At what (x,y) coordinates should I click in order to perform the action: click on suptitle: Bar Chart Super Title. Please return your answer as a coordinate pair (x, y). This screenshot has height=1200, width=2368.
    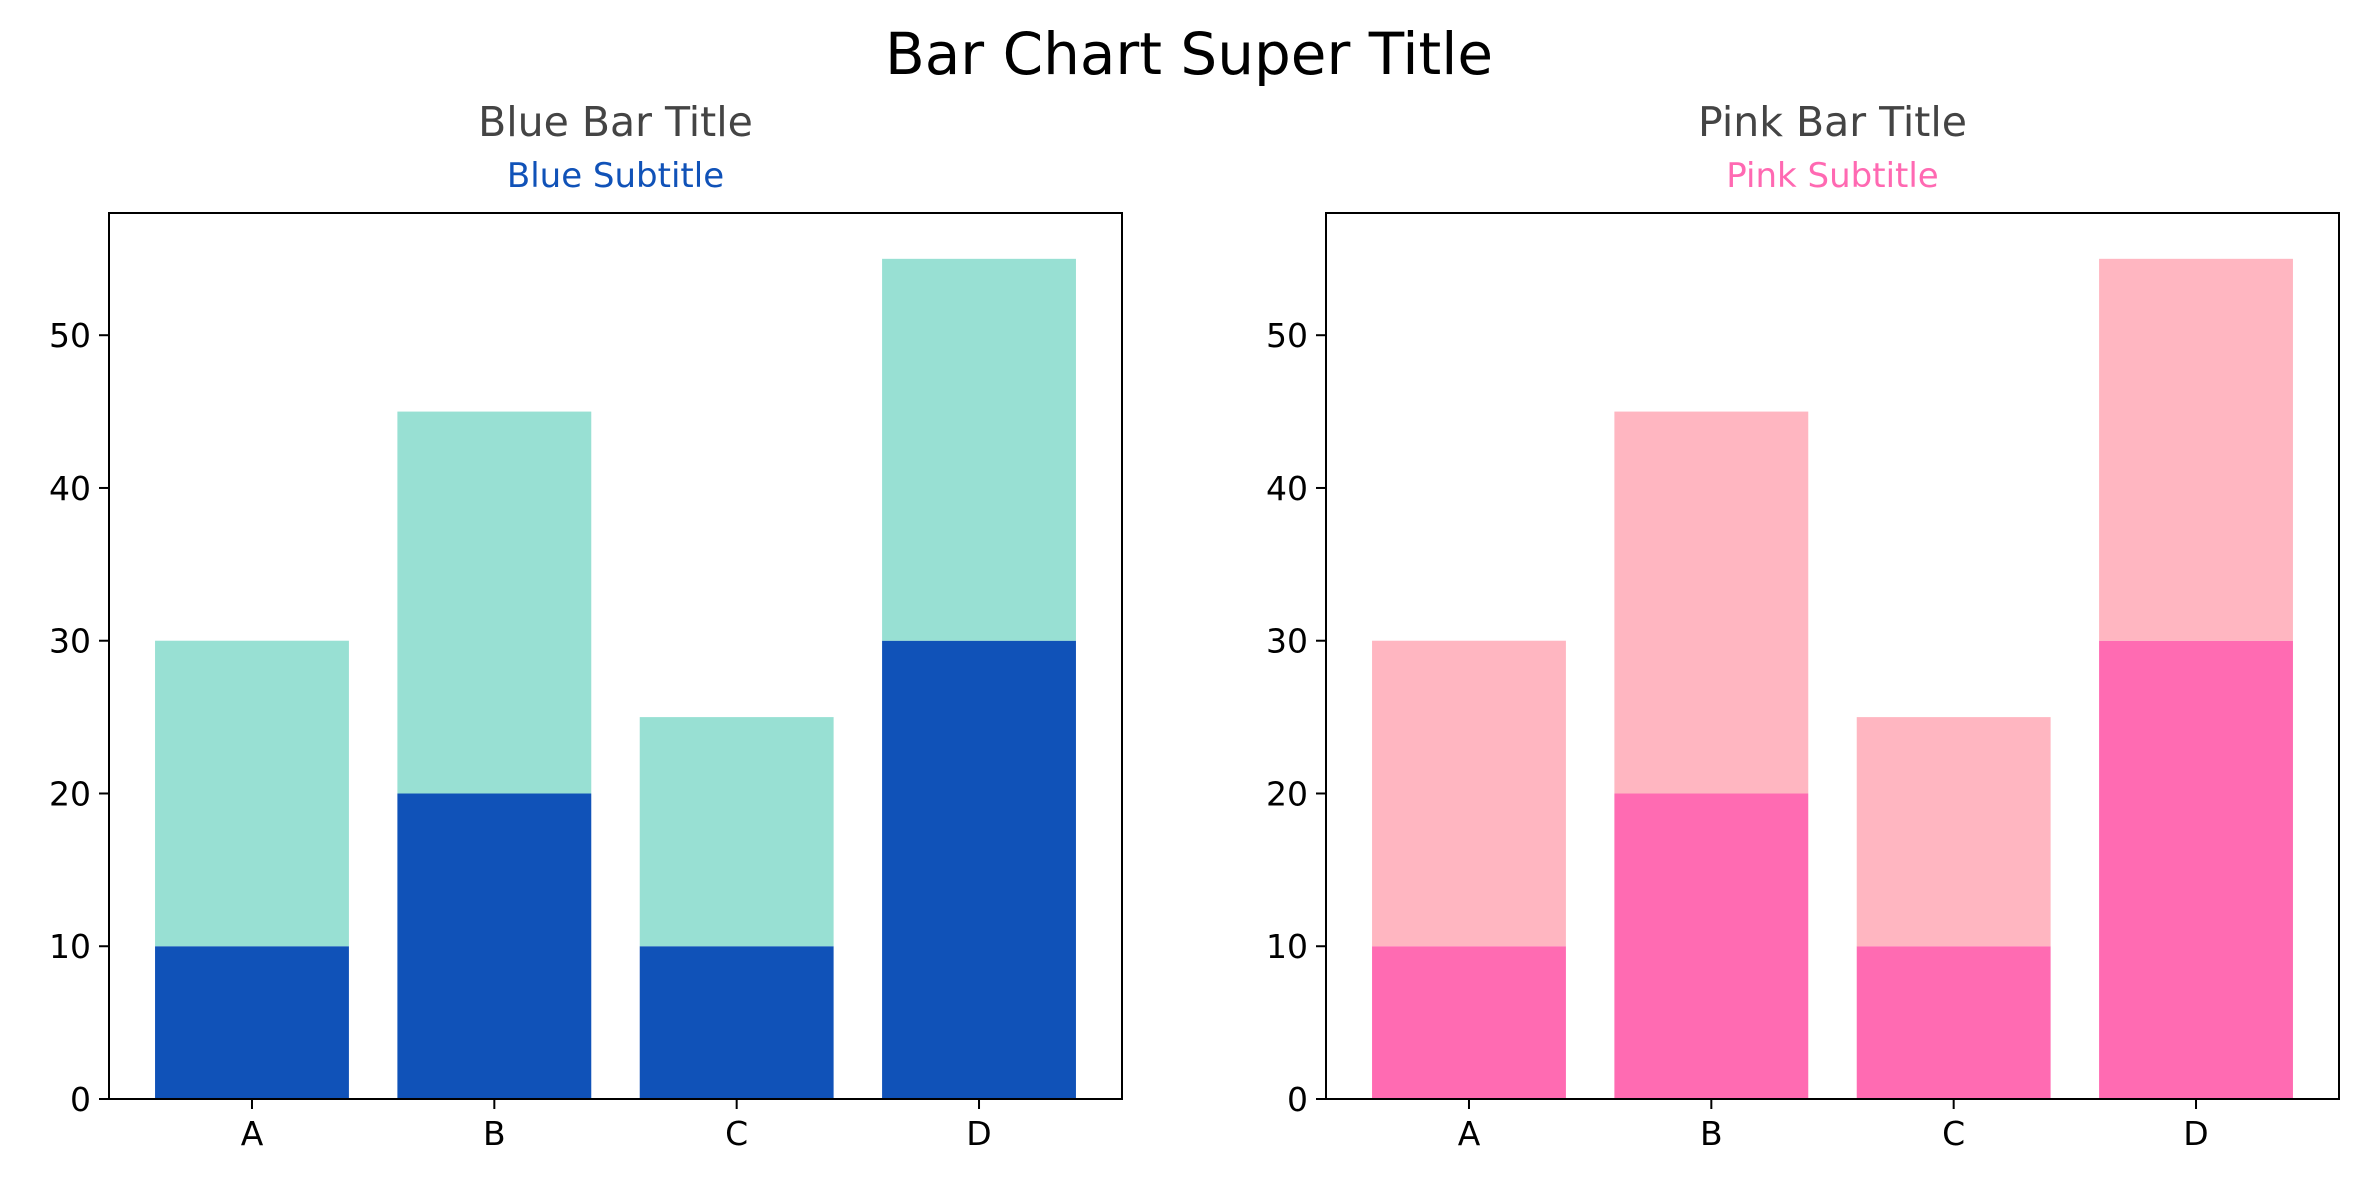
    Looking at the image, I should click on (1189, 54).